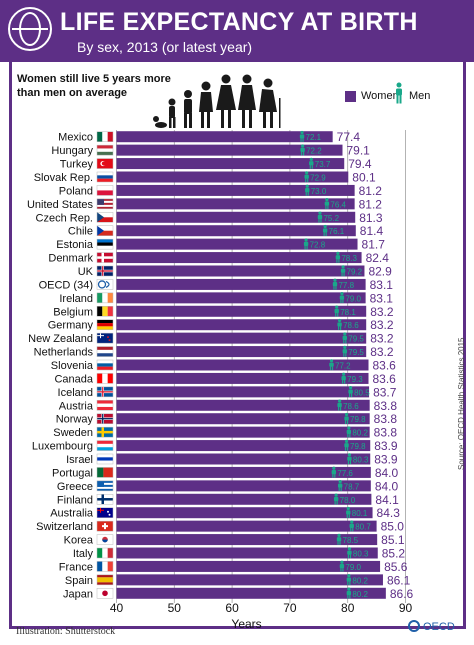 The image size is (474, 645). What do you see at coordinates (217, 101) in the screenshot?
I see `life-stages-illustration-icon` at bounding box center [217, 101].